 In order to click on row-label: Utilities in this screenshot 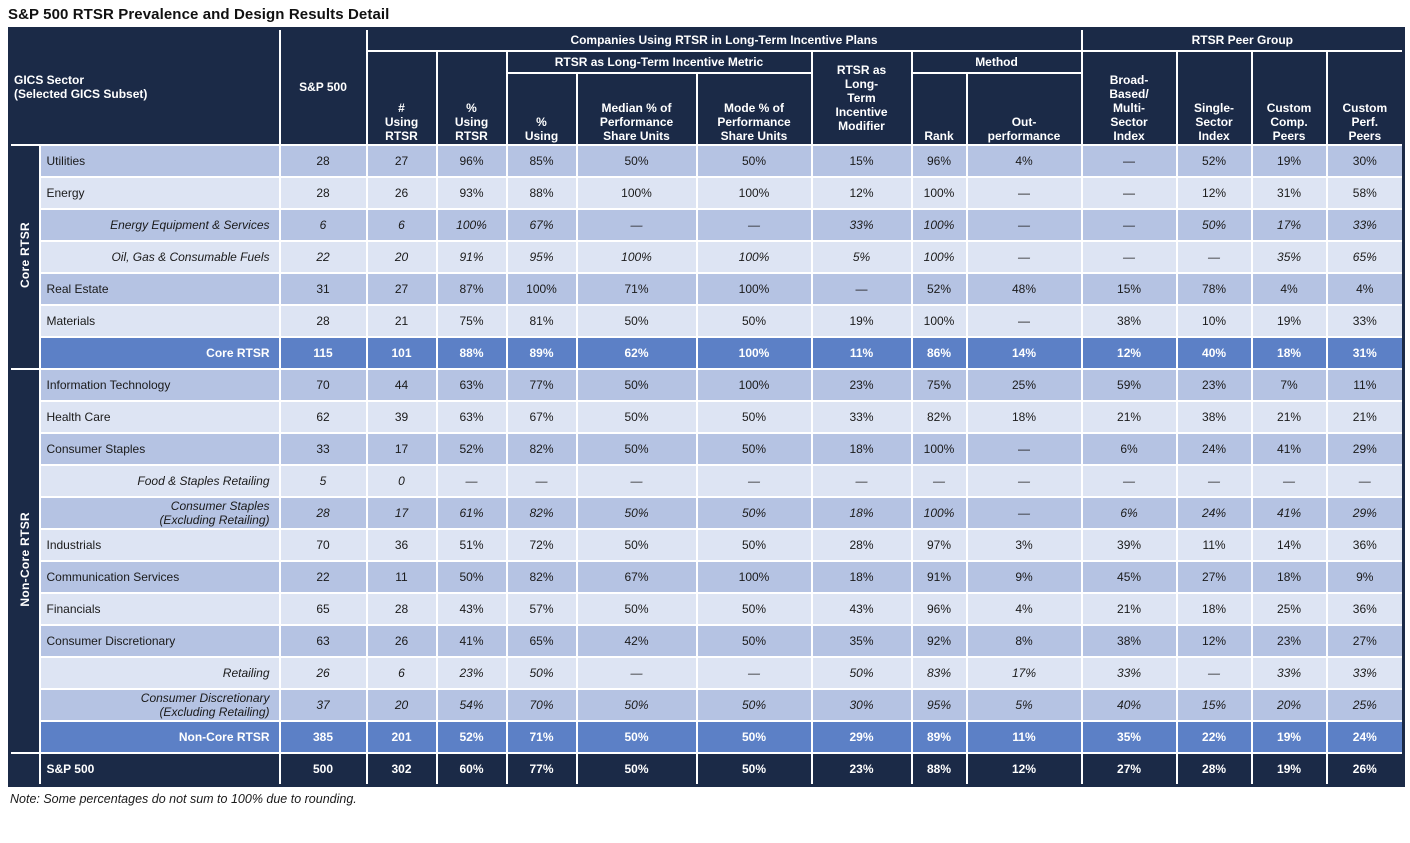, I will do `click(159, 161)`.